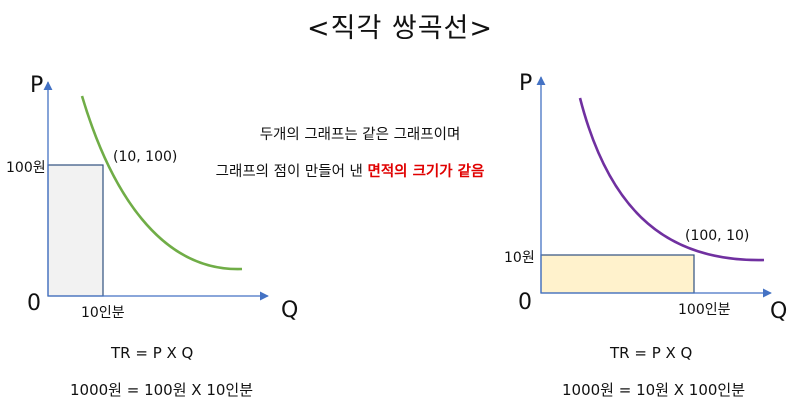 The height and width of the screenshot is (409, 800). I want to click on left-x-axis-label: Q, so click(290, 310).